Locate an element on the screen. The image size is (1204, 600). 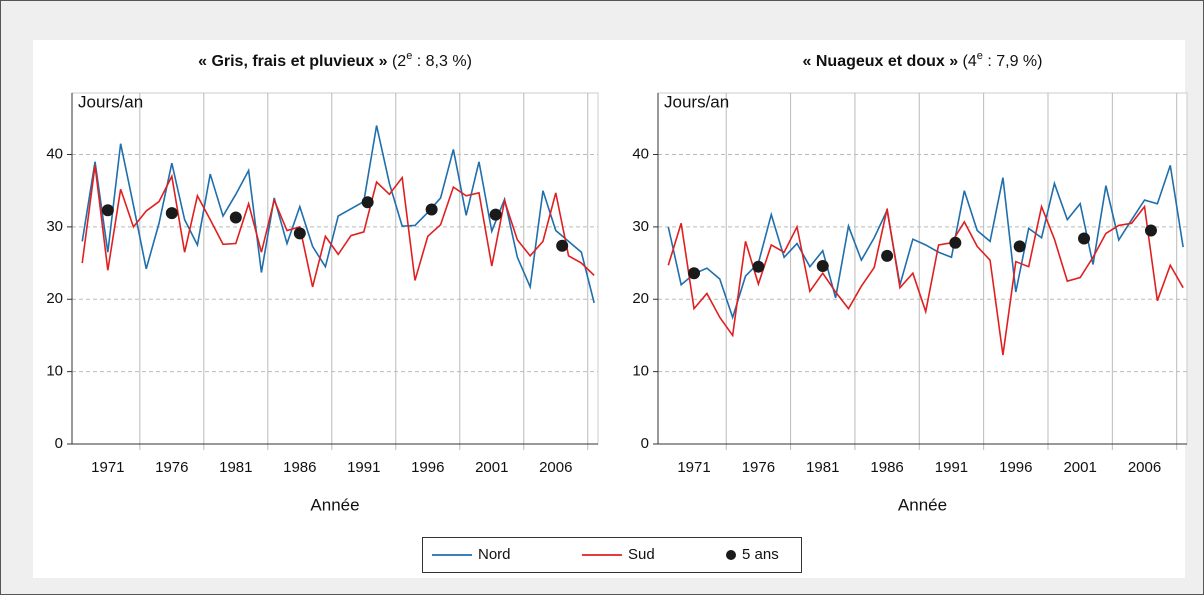
chart-title: « Gris, frais et pluvieux » (2e : 8,3 %) is located at coordinates (335, 60).